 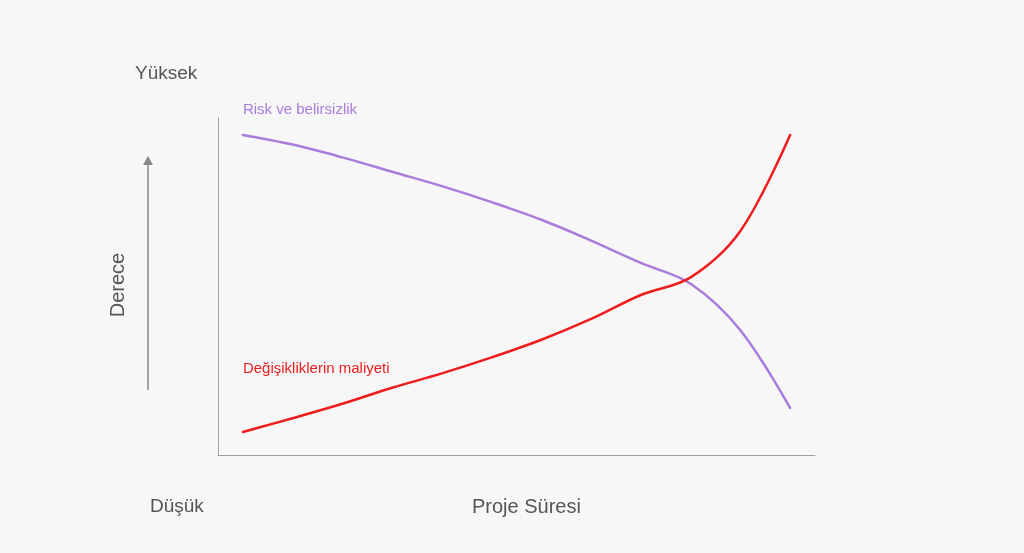 I want to click on x-axis-title: Proje Süresi, so click(x=526, y=506).